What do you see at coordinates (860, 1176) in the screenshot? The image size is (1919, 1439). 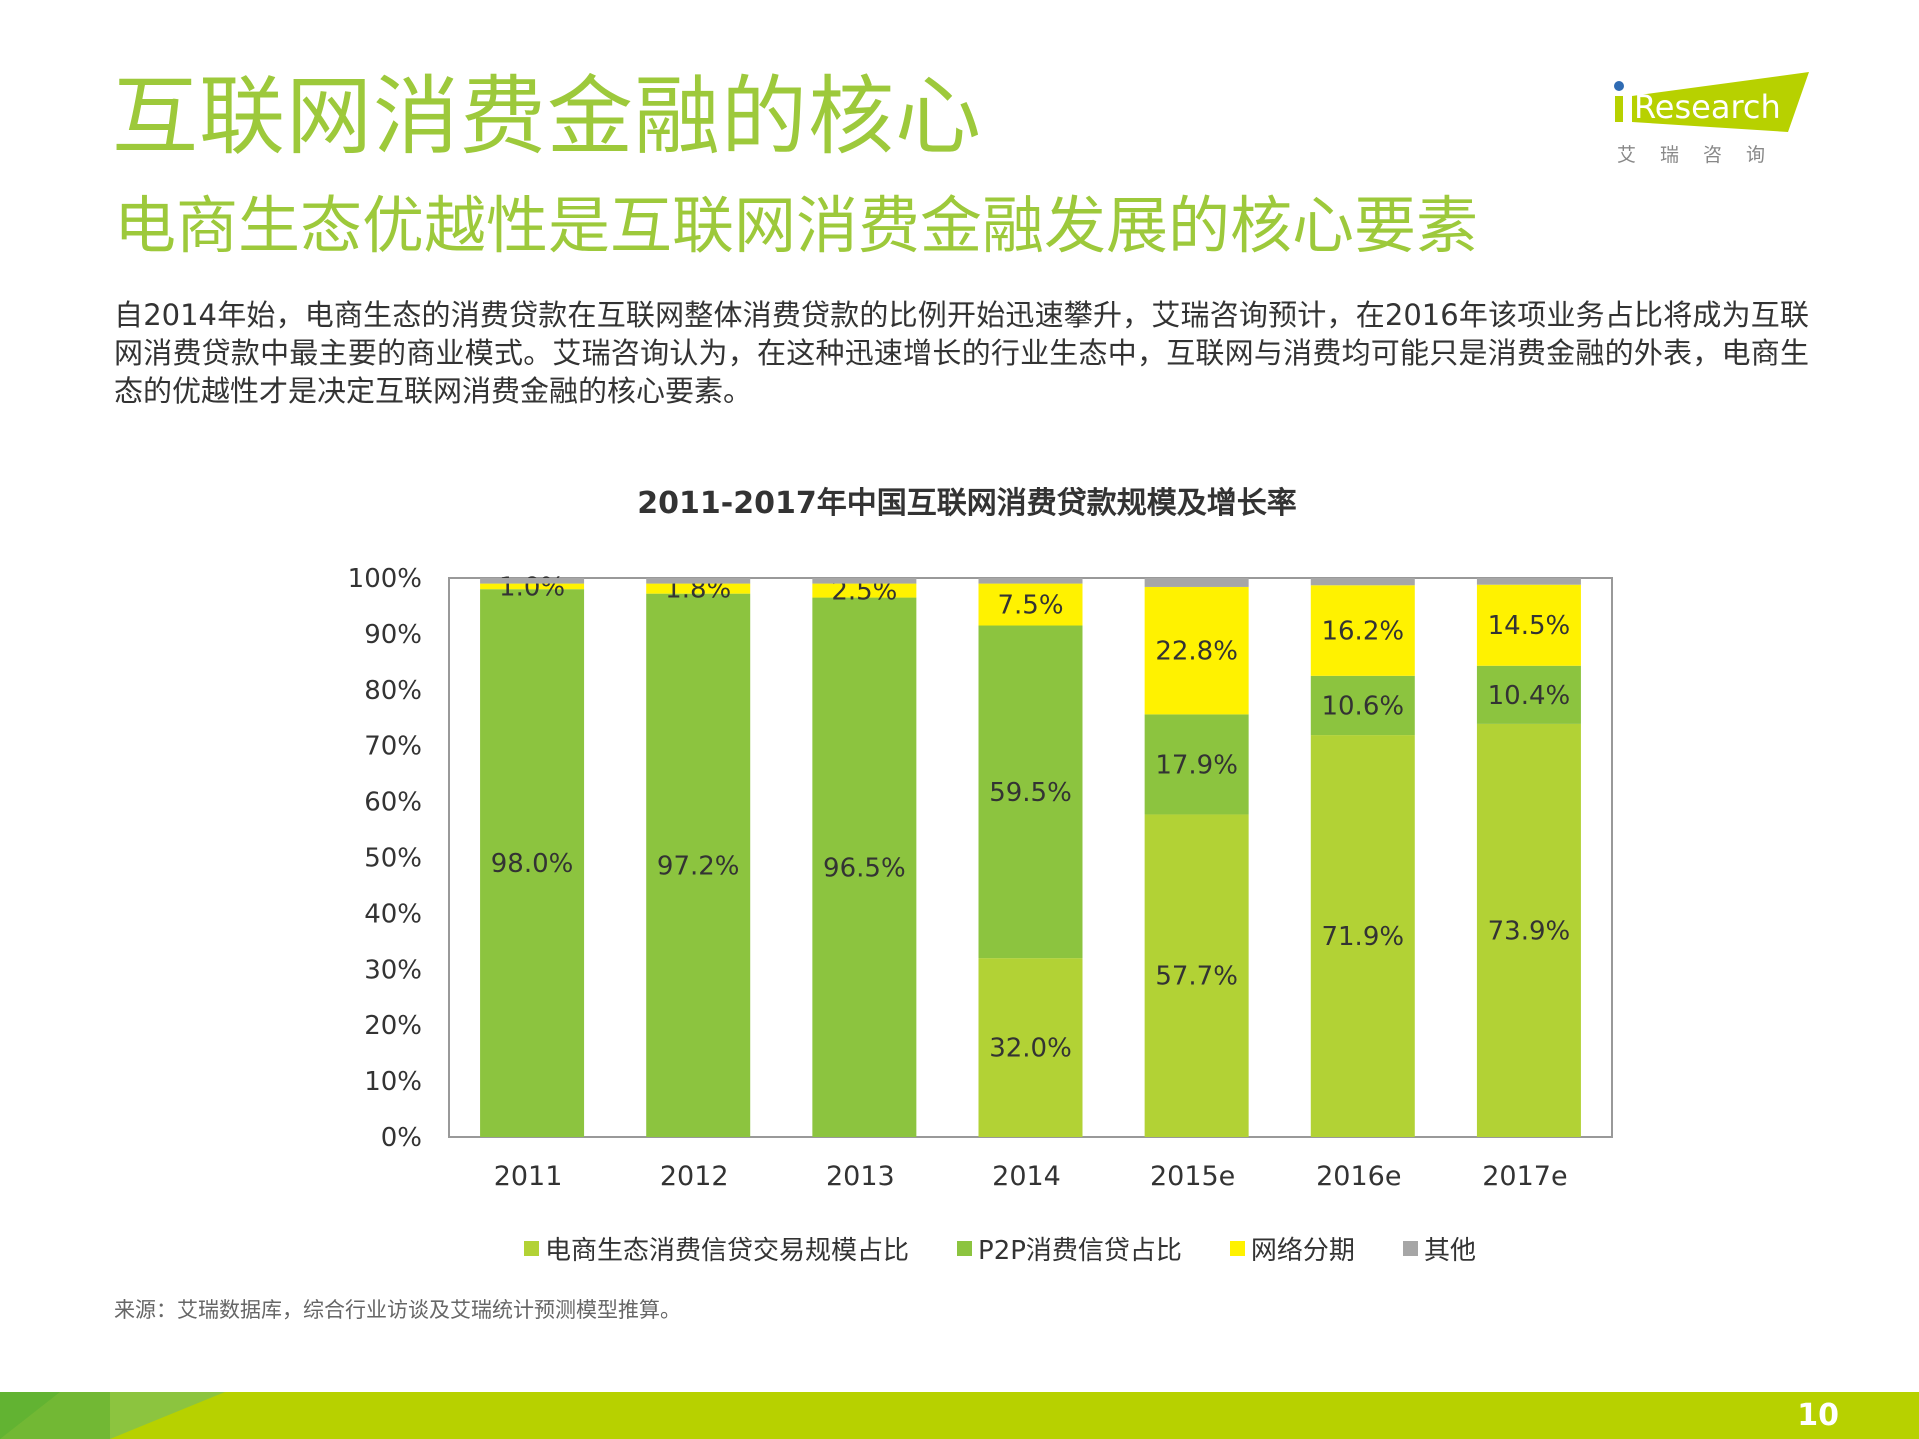 I see `x-tick-label: 2013` at bounding box center [860, 1176].